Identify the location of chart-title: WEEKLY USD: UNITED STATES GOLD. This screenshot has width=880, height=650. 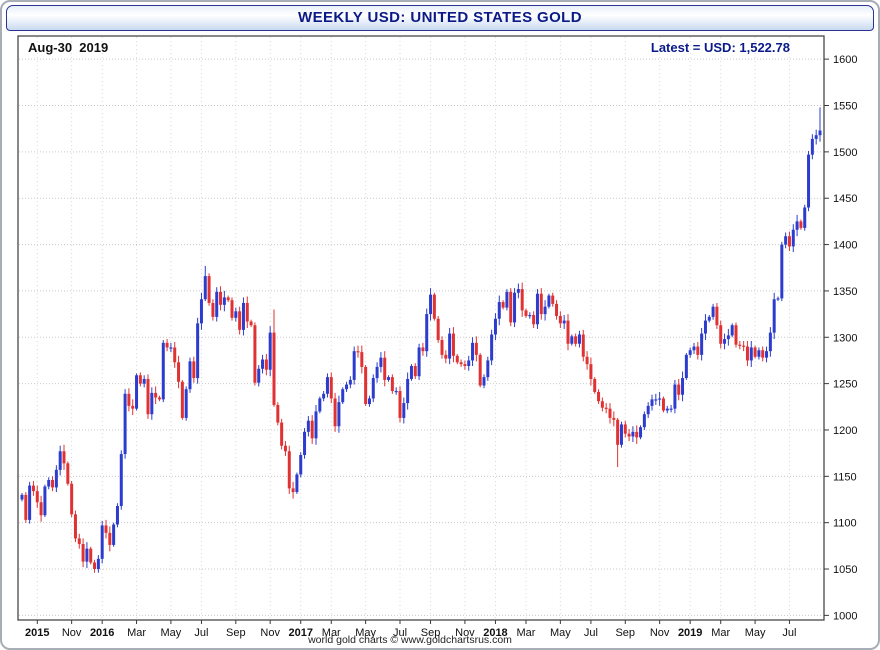
(440, 17).